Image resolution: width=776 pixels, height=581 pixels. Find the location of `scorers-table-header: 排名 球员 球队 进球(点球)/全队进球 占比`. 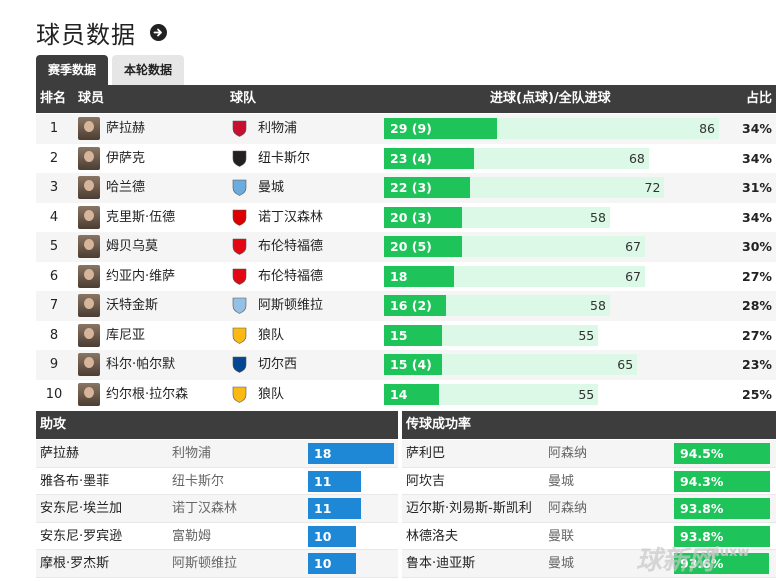

scorers-table-header: 排名 球员 球队 进球(点球)/全队进球 占比 is located at coordinates (406, 99).